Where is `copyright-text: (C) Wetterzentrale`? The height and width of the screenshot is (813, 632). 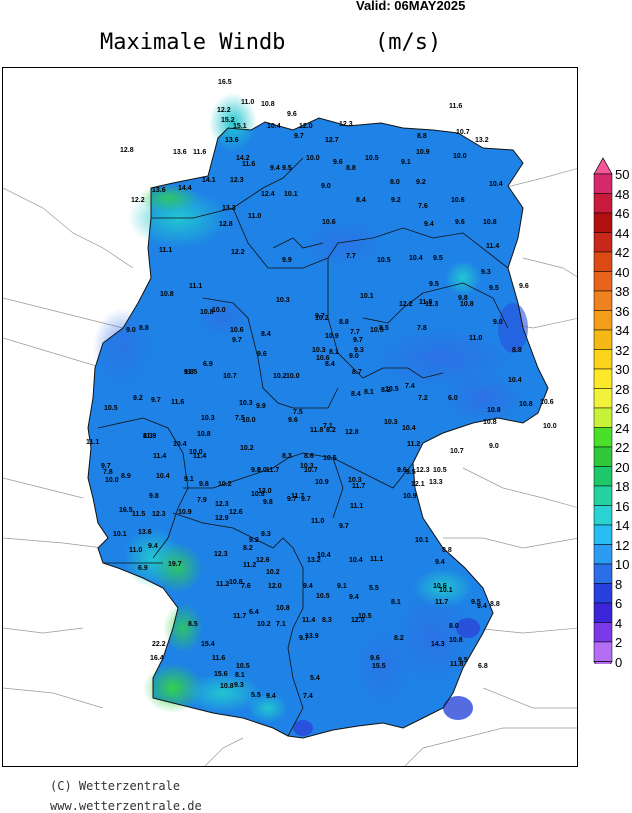 copyright-text: (C) Wetterzentrale is located at coordinates (115, 786).